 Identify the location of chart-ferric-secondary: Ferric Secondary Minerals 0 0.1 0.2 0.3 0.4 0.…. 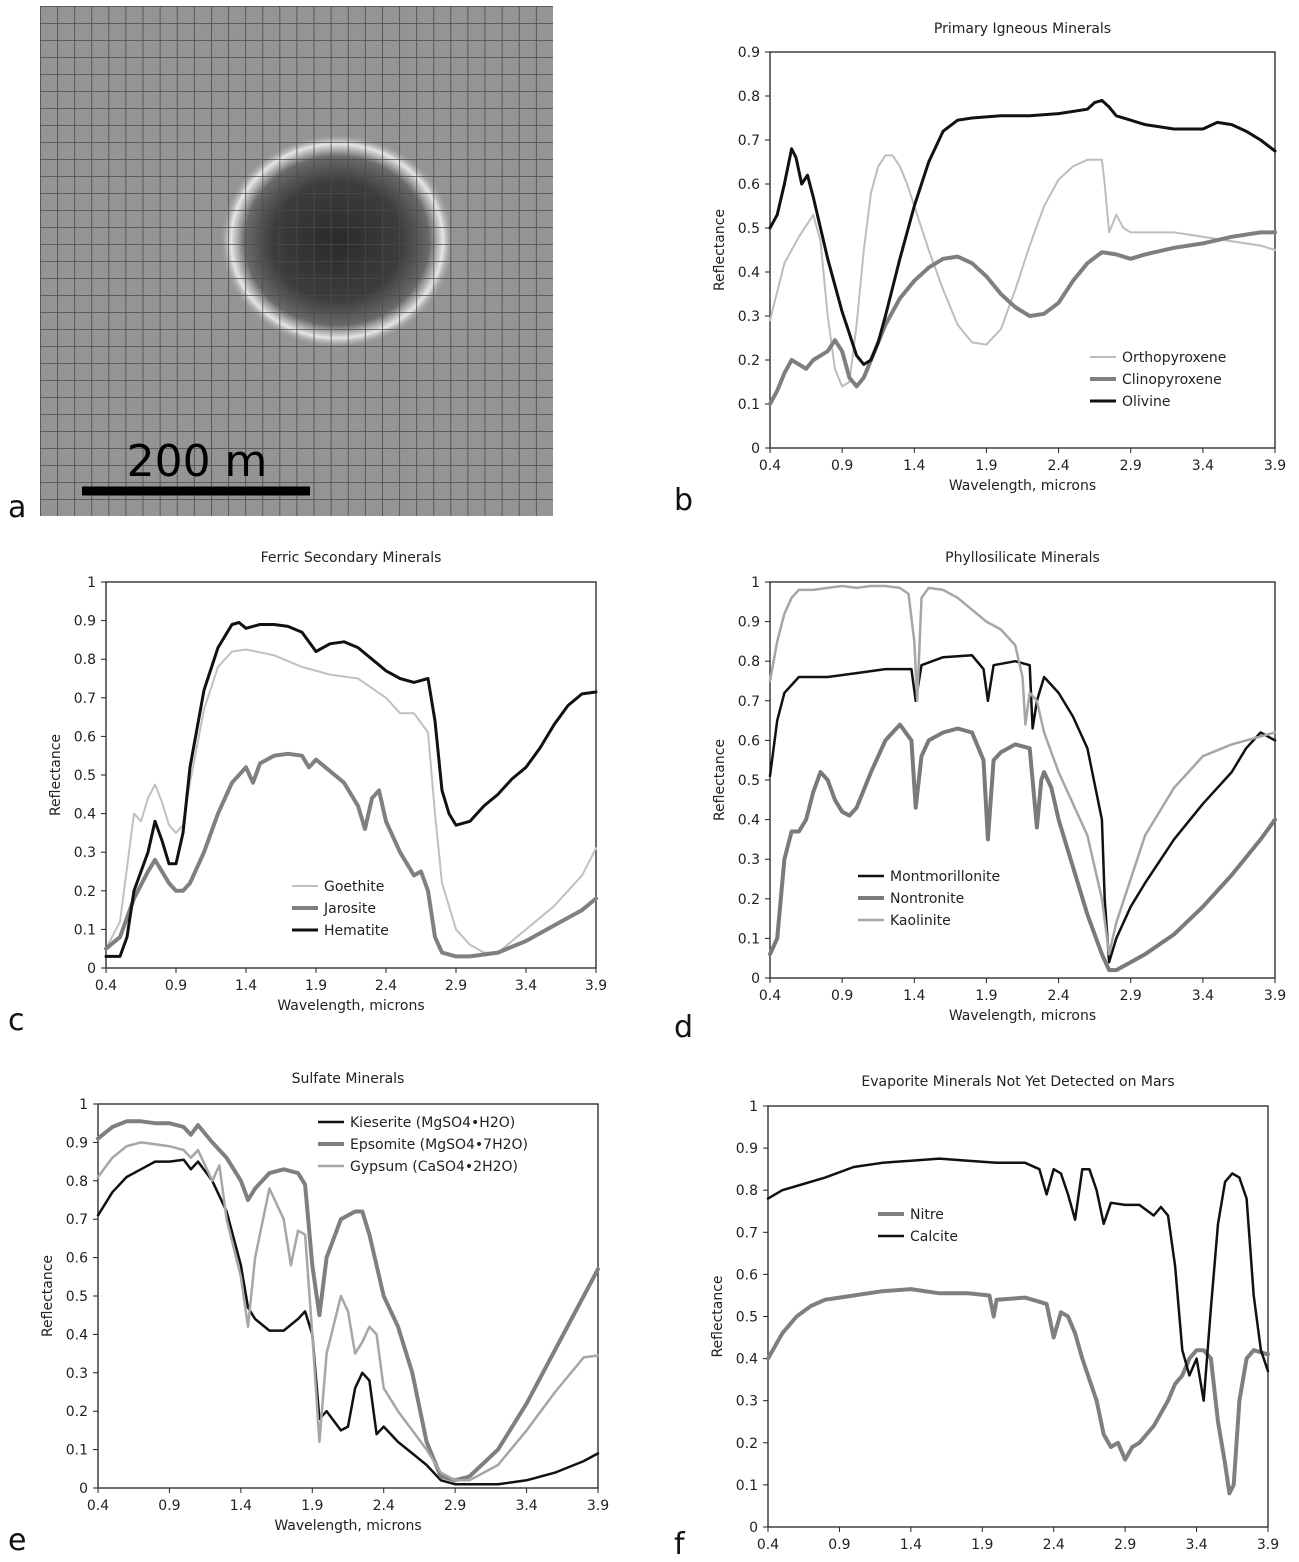
(327, 782).